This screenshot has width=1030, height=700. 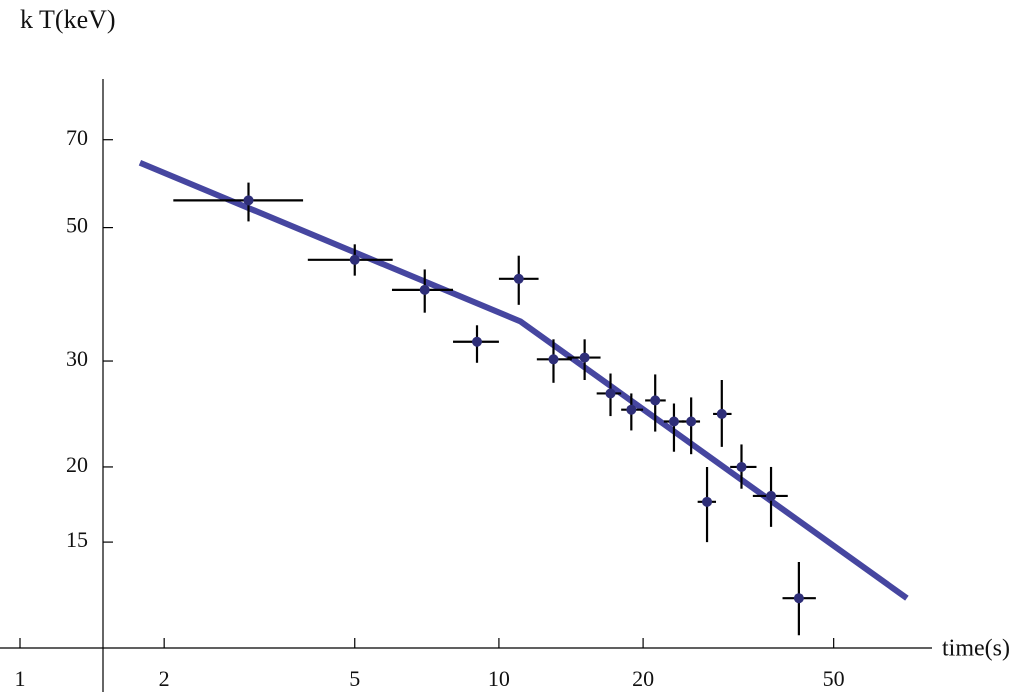 What do you see at coordinates (77, 225) in the screenshot?
I see `y-tick-label: 50` at bounding box center [77, 225].